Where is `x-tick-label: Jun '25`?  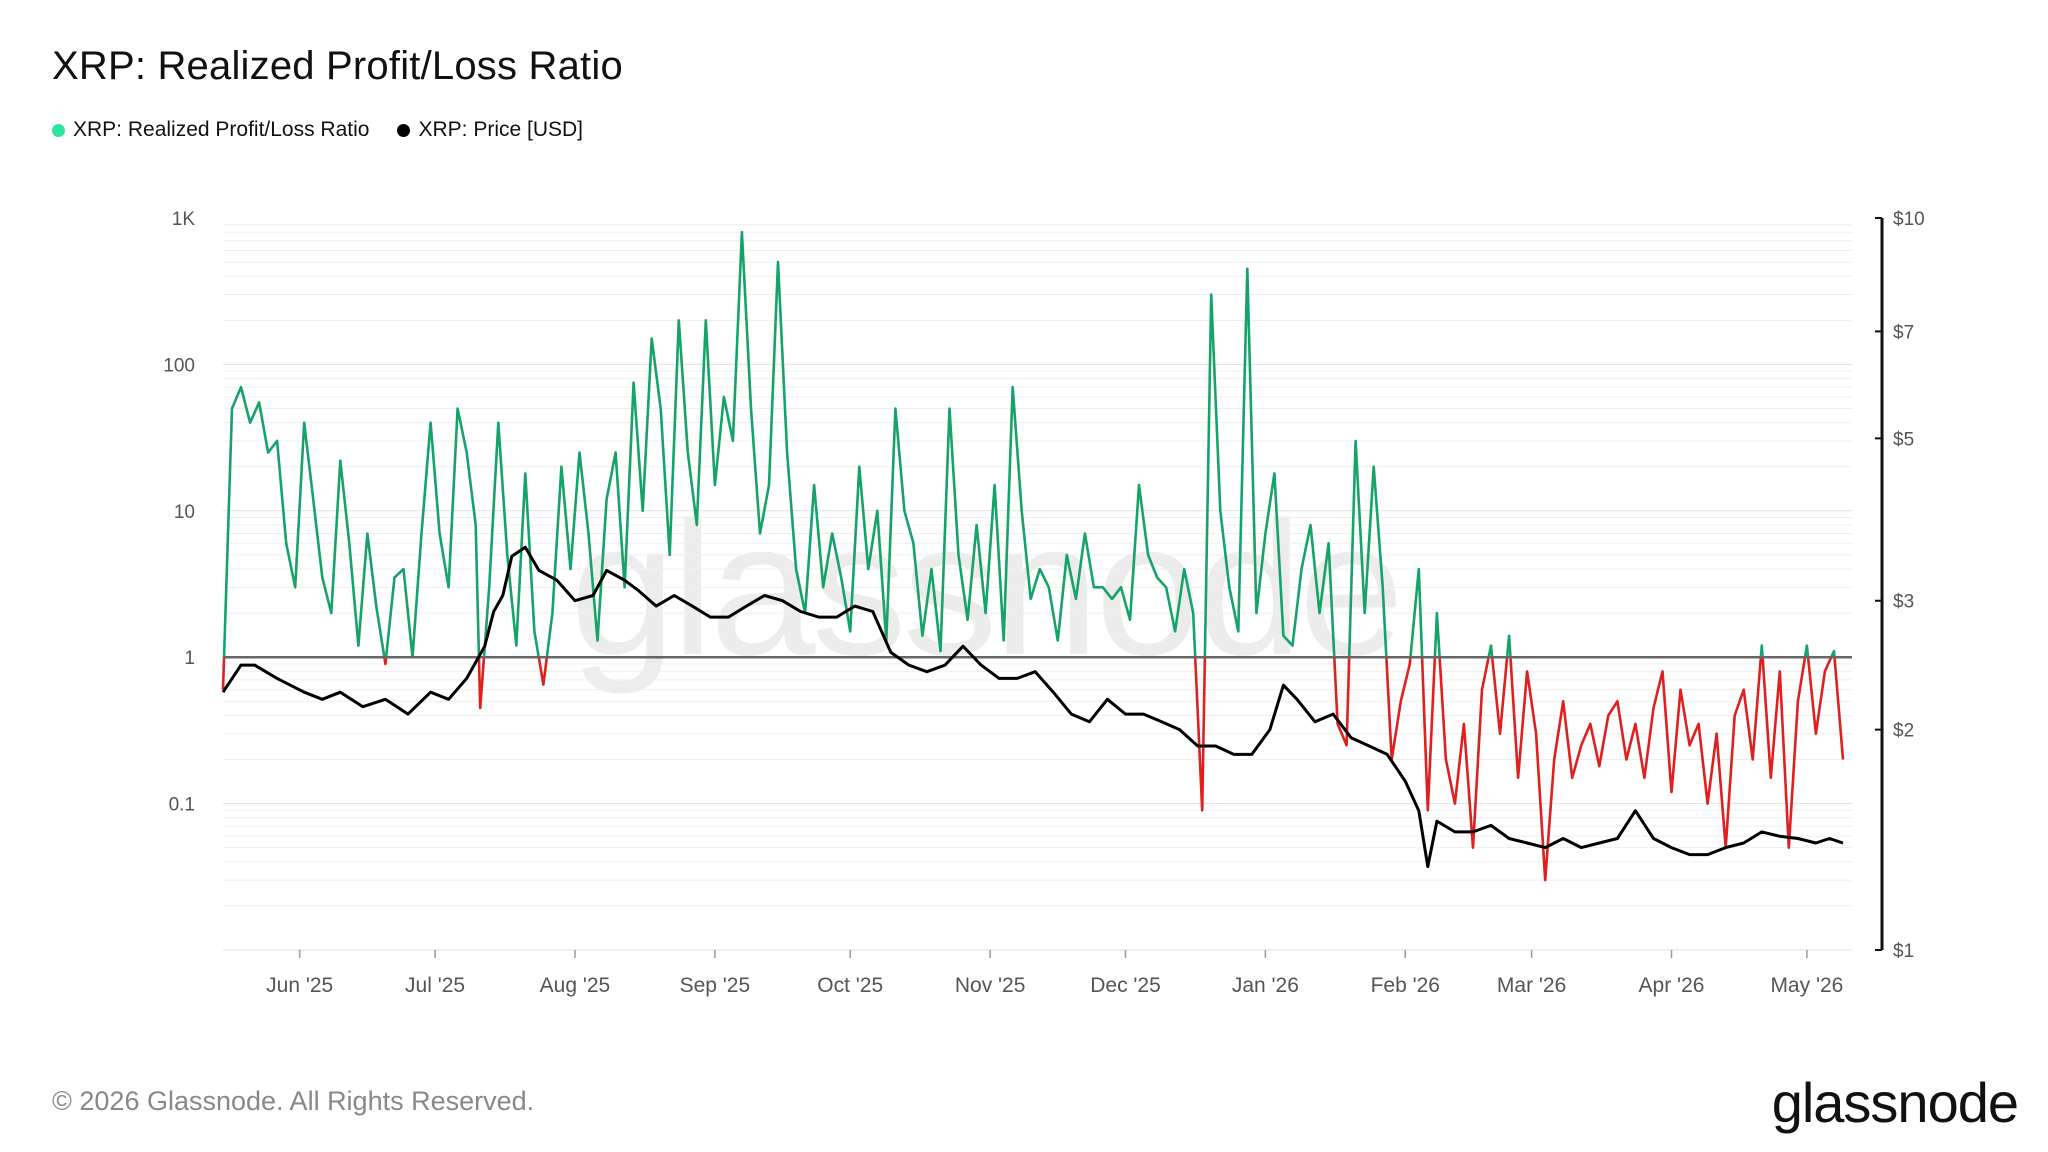
x-tick-label: Jun '25 is located at coordinates (299, 985).